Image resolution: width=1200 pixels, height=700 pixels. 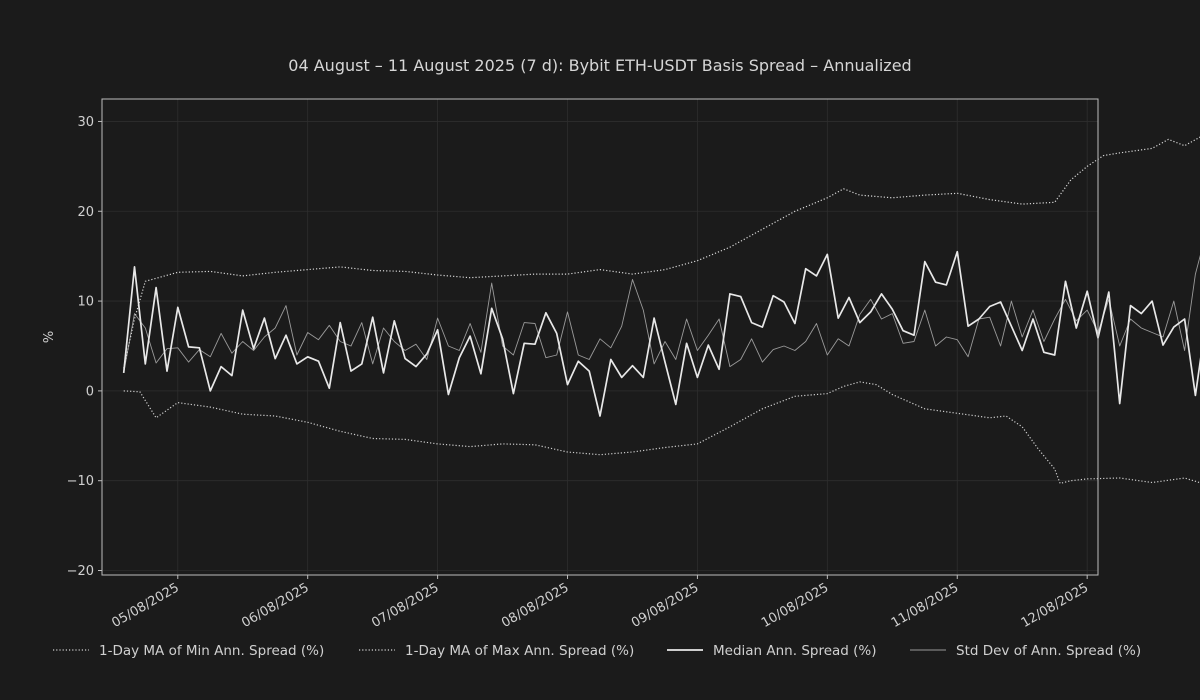 What do you see at coordinates (80, 571) in the screenshot?
I see `y-tick-label: −20` at bounding box center [80, 571].